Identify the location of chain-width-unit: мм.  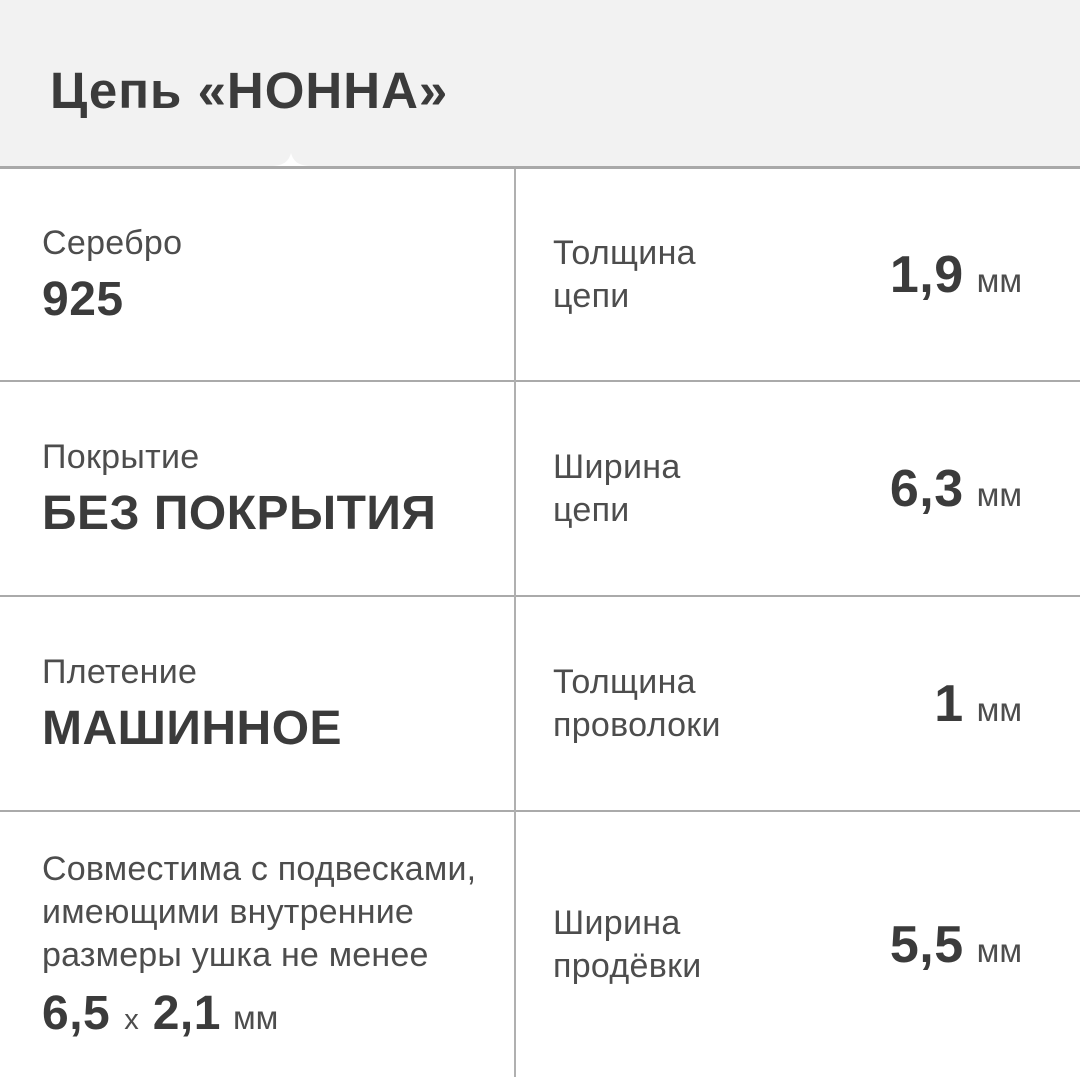
(999, 494).